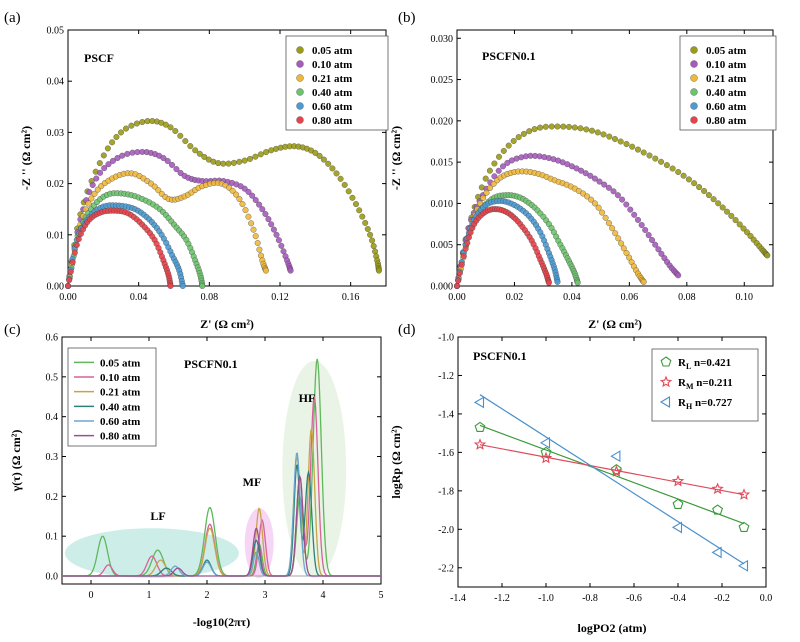 Image resolution: width=800 pixels, height=642 pixels. I want to click on x-tick-label: 1, so click(149, 595).